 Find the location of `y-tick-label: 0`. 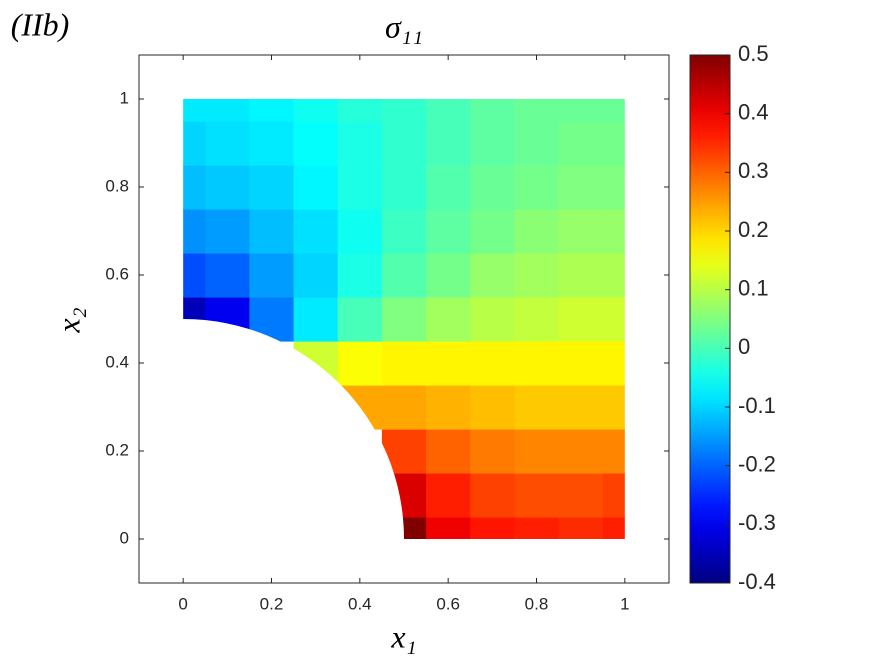

y-tick-label: 0 is located at coordinates (124, 537).